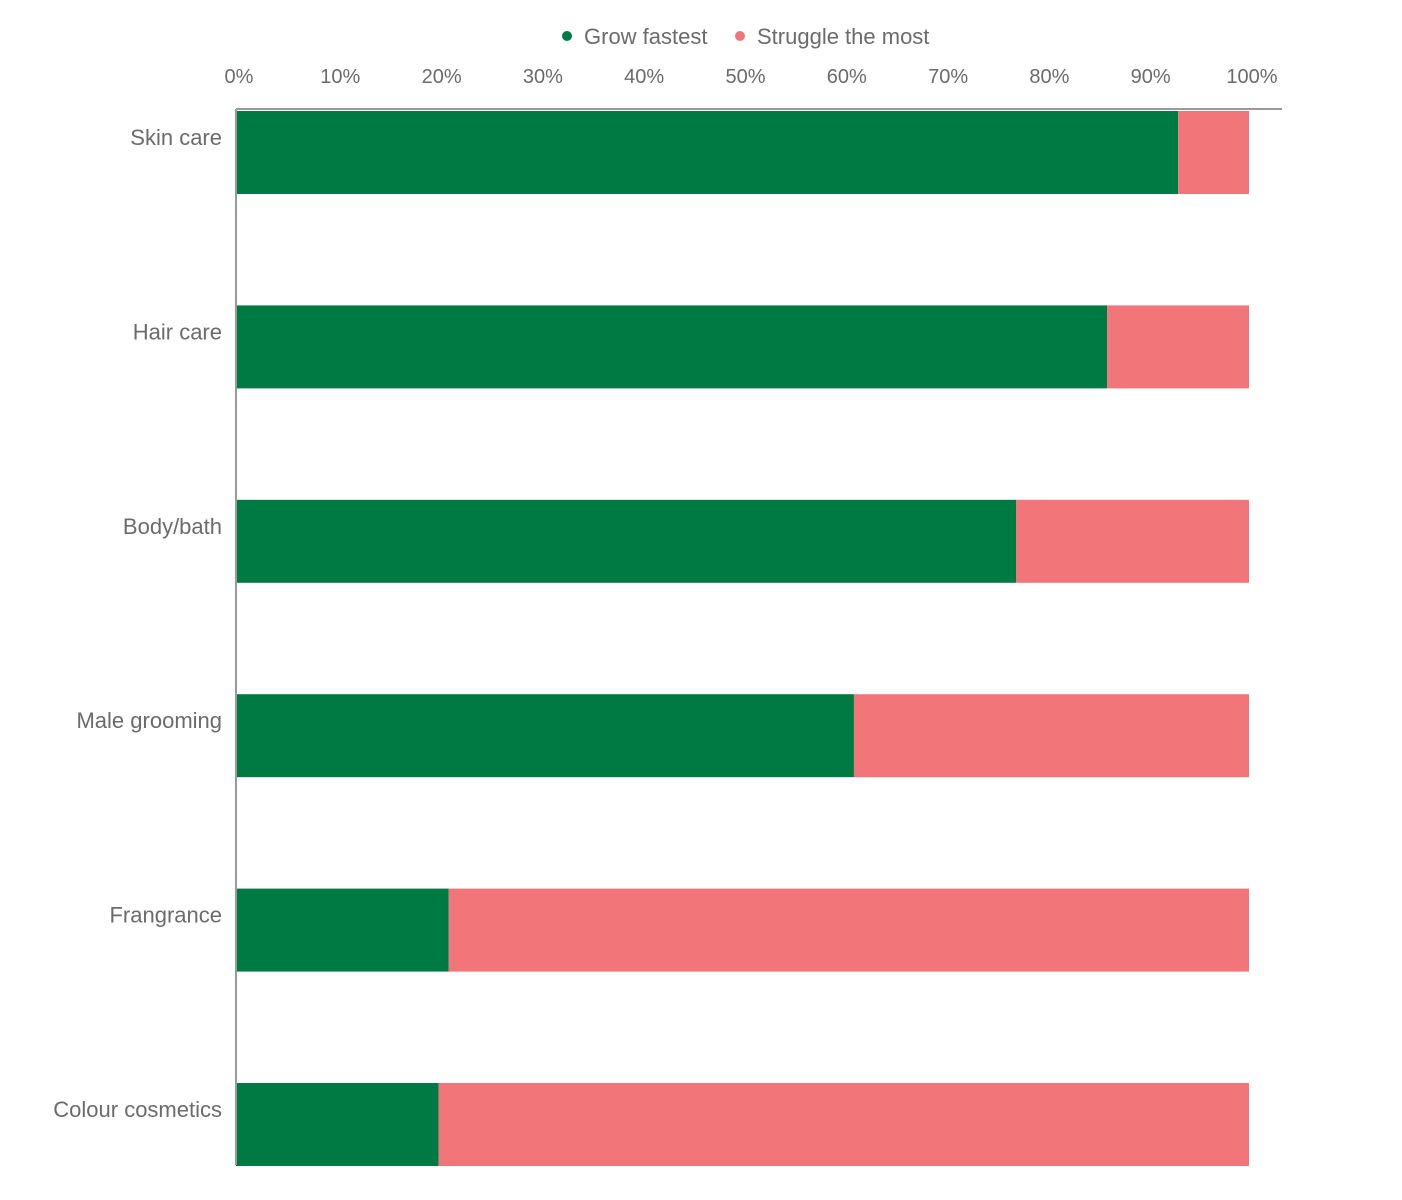 This screenshot has width=1402, height=1200. What do you see at coordinates (745, 77) in the screenshot?
I see `x-tick-label: 50%` at bounding box center [745, 77].